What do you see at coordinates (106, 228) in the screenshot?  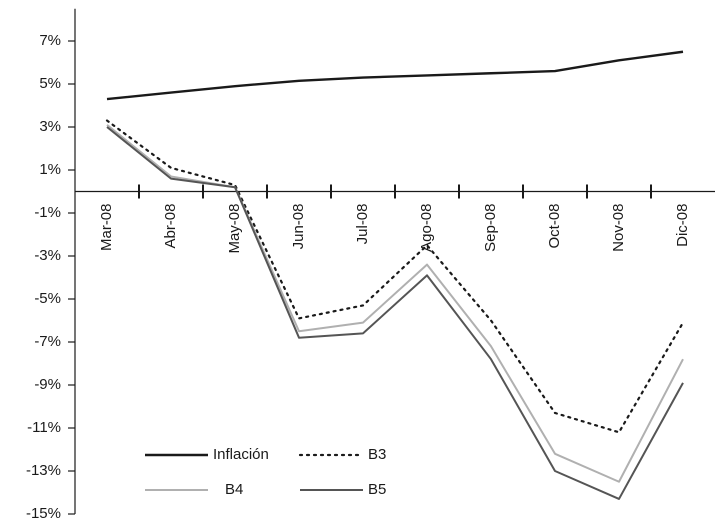 I see `x-tick-label: Mar-08` at bounding box center [106, 228].